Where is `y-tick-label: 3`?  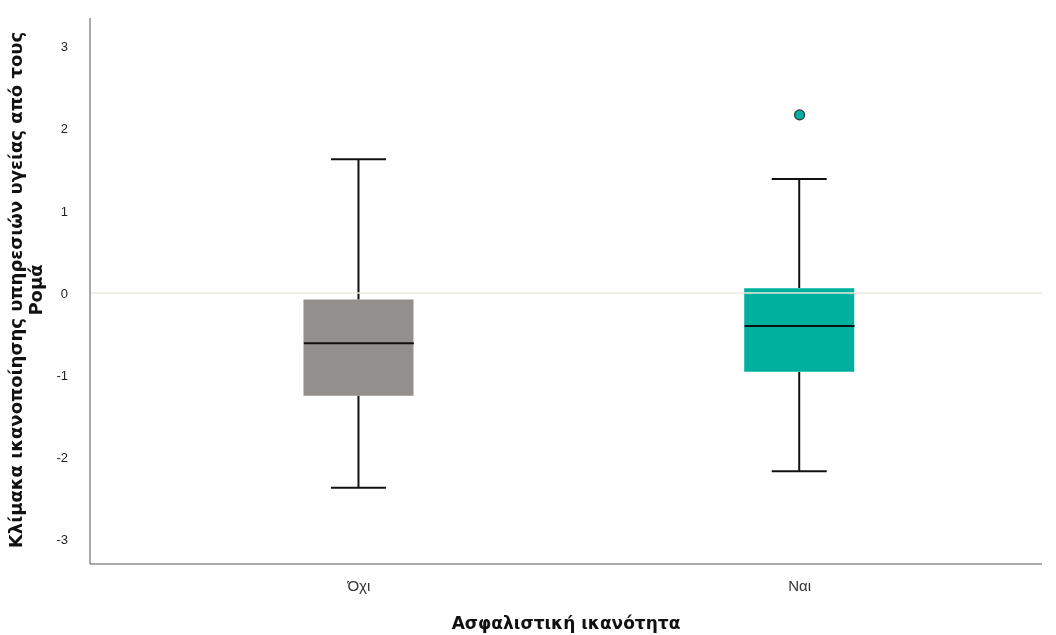 y-tick-label: 3 is located at coordinates (64, 47).